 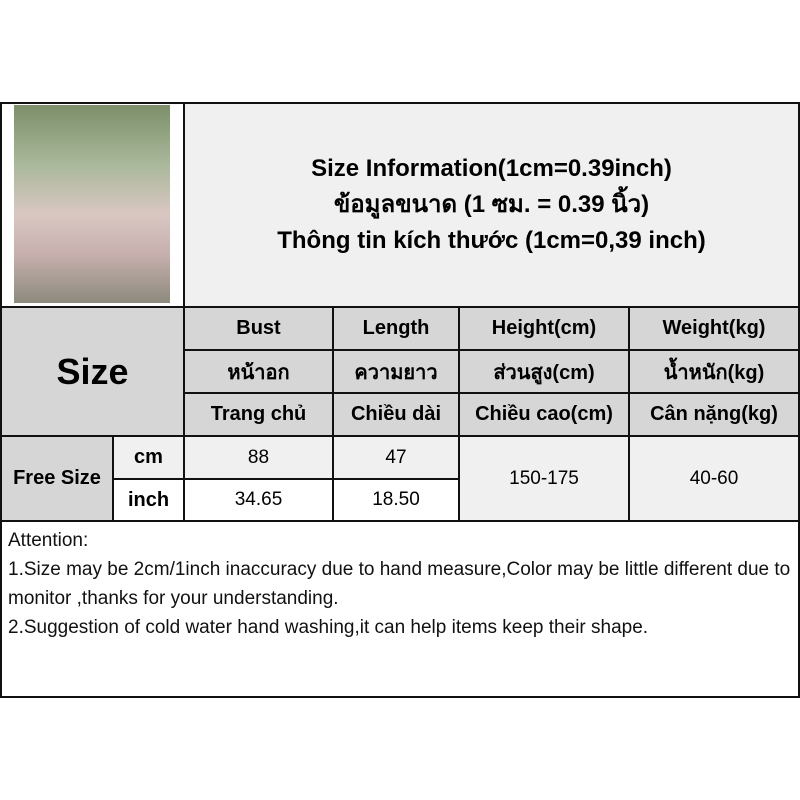 I want to click on inch-length: 18.50, so click(x=396, y=500).